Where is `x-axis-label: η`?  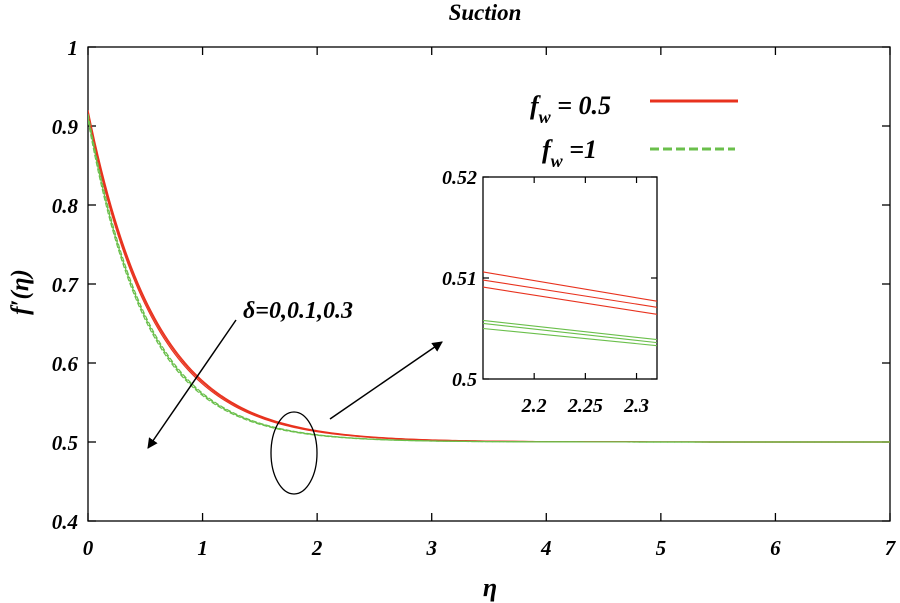 x-axis-label: η is located at coordinates (490, 587).